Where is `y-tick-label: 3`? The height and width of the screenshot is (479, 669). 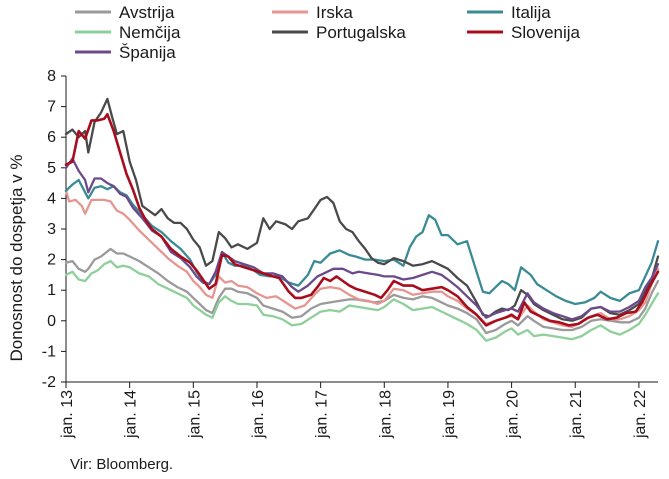
y-tick-label: 3 is located at coordinates (51, 229).